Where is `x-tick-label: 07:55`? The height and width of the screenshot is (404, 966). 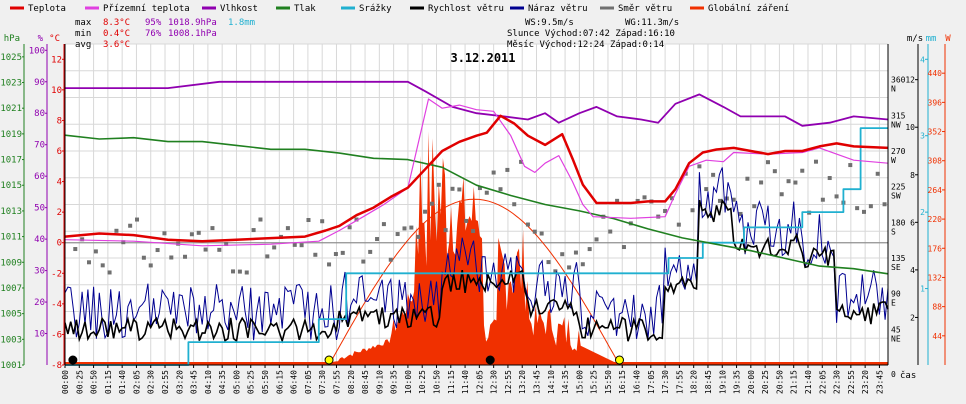 x-tick-label: 07:55 is located at coordinates (336, 382).